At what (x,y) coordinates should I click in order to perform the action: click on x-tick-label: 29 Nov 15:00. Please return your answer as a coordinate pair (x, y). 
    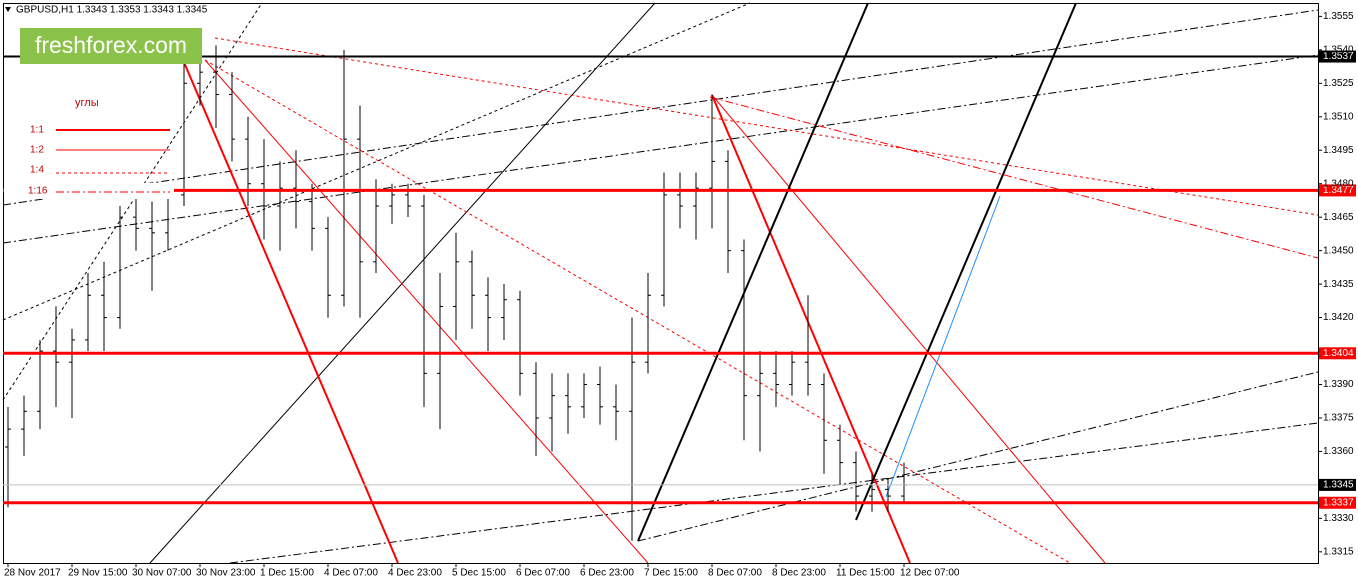
    Looking at the image, I should click on (98, 573).